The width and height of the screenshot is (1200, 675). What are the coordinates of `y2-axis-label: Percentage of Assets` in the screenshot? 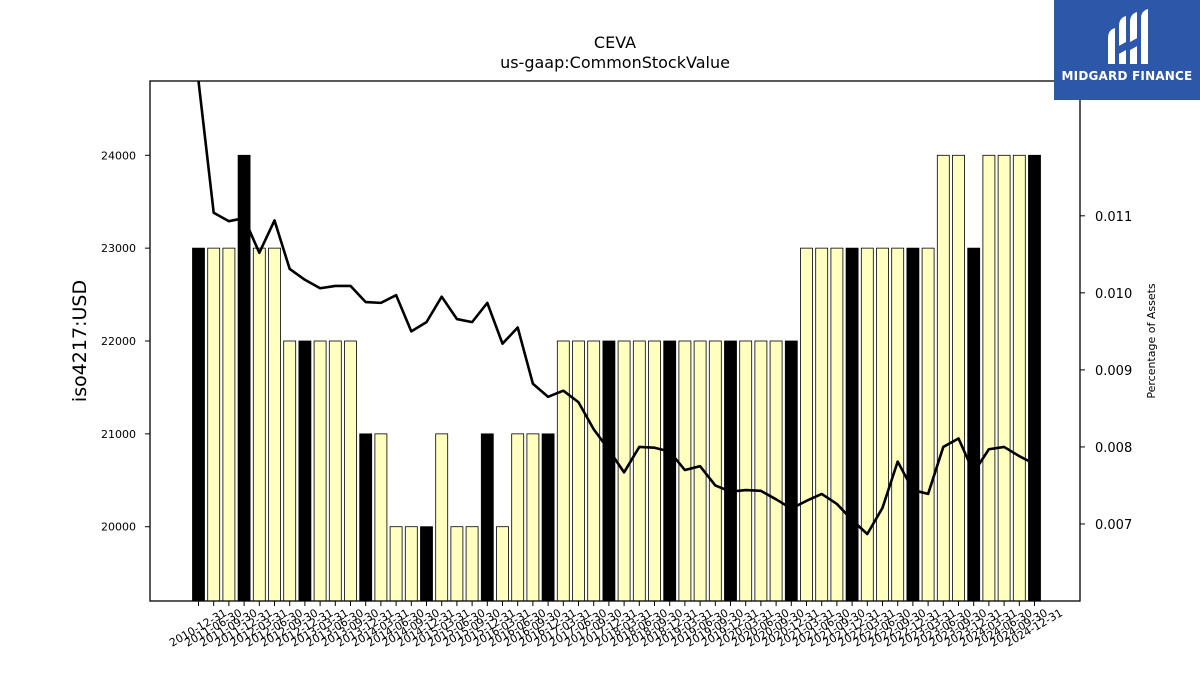 It's located at (1151, 341).